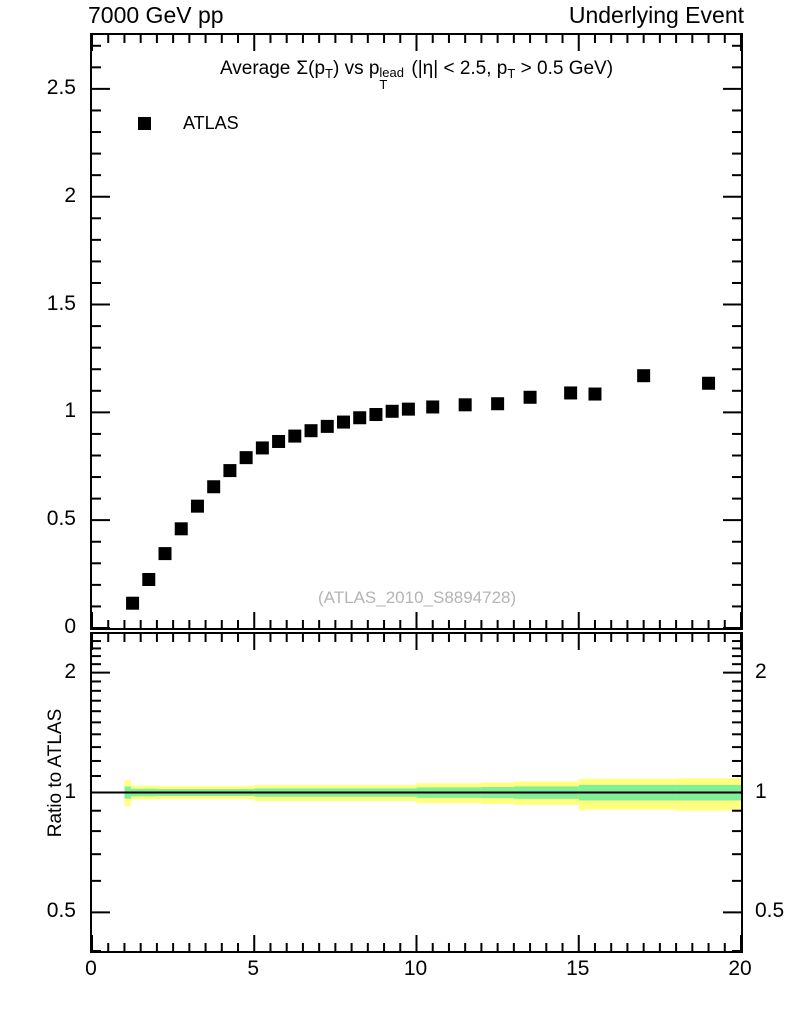 The height and width of the screenshot is (1024, 786). What do you see at coordinates (761, 671) in the screenshot?
I see `ratio-y-tick-label-right: 2` at bounding box center [761, 671].